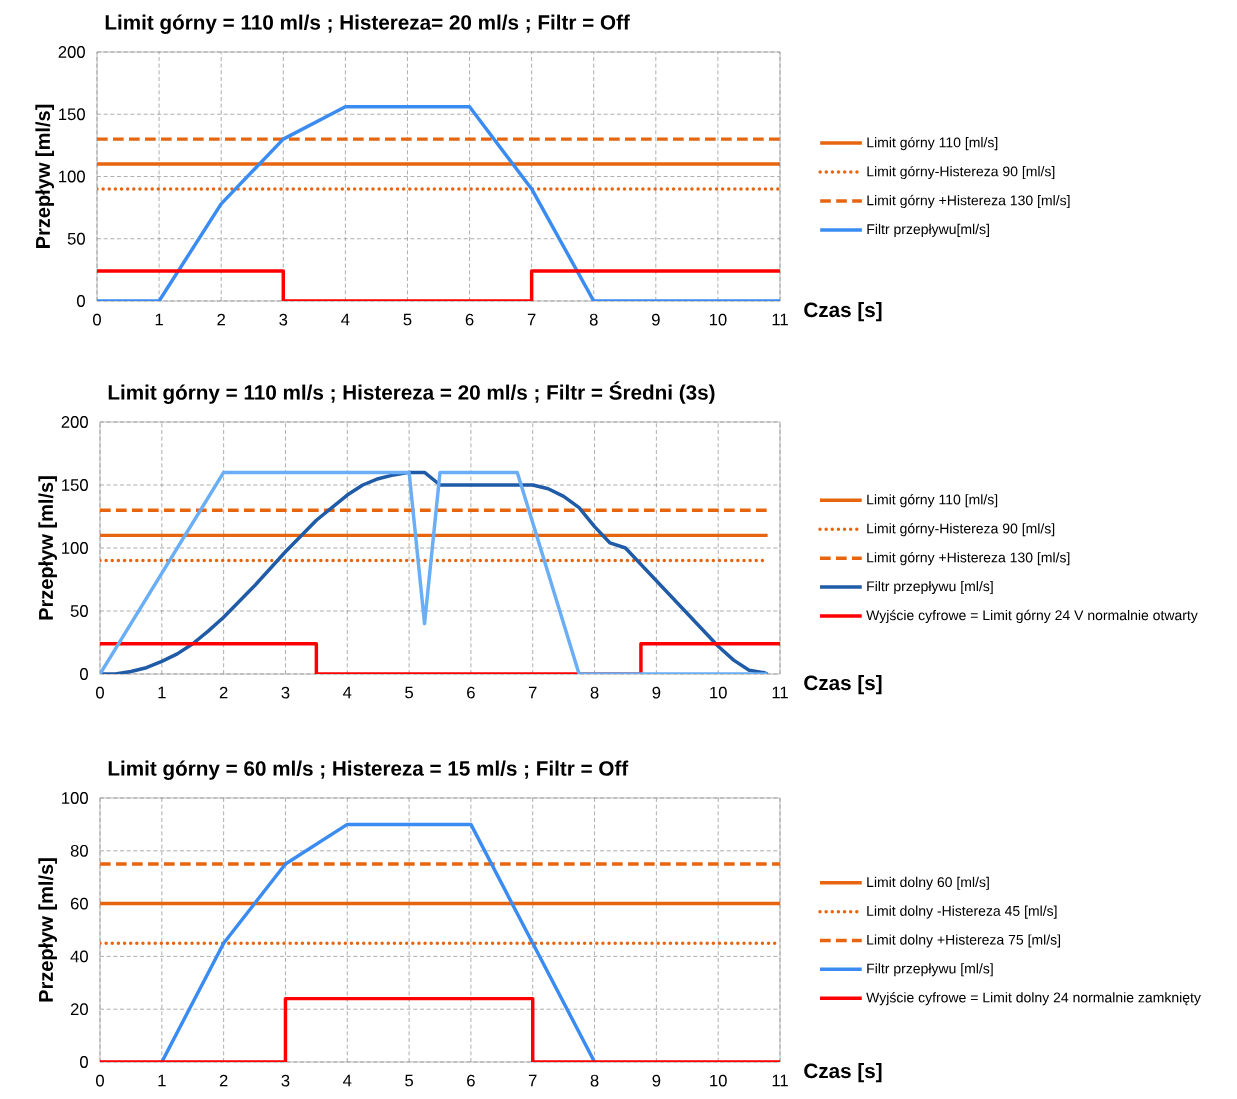 The image size is (1237, 1099). Describe the element at coordinates (368, 770) in the screenshot. I see `chart-title: Limit górny = 60 ml/s ; Histereza = 15 ml/s ; Filtr = Off` at that location.